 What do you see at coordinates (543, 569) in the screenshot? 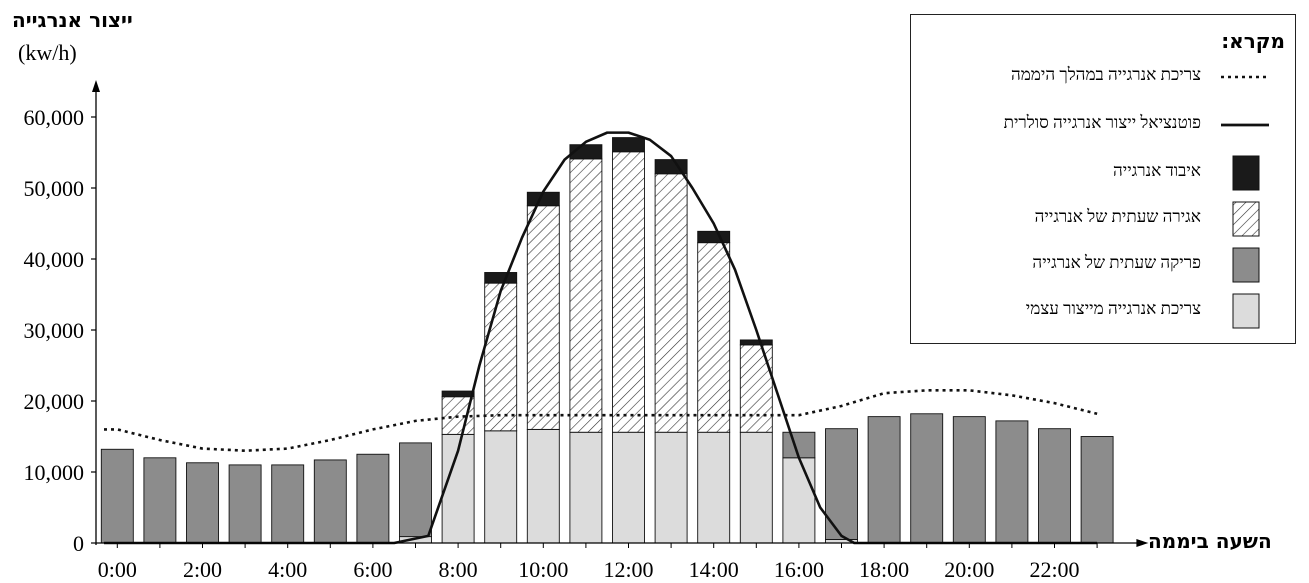
I see `x-tick-label: 10:00` at bounding box center [543, 569].